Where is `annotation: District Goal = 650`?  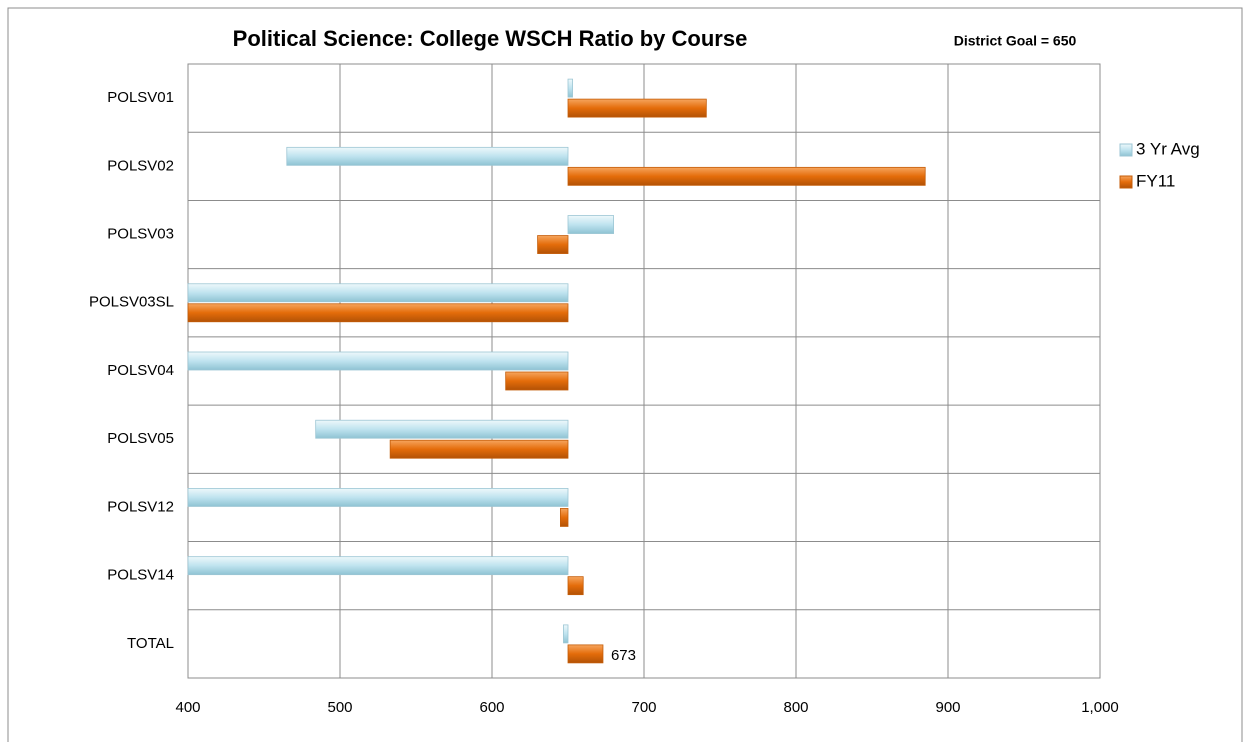 annotation: District Goal = 650 is located at coordinates (1015, 41).